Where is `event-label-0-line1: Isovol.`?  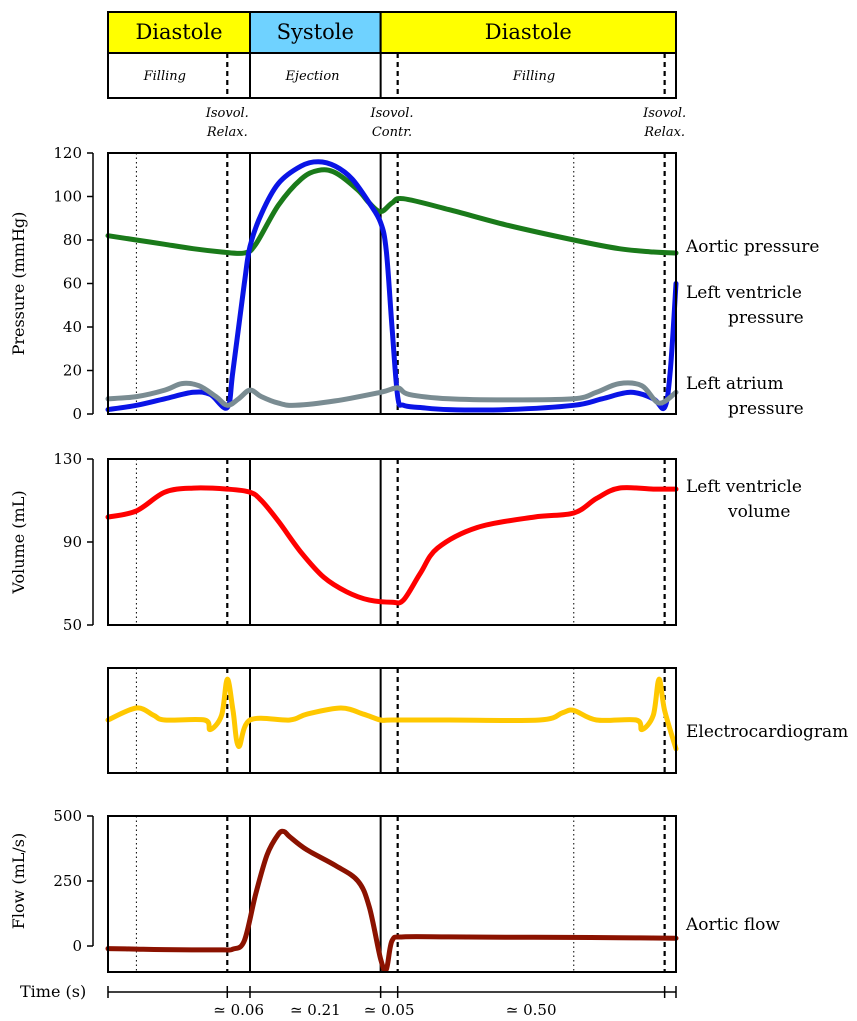
event-label-0-line1: Isovol. is located at coordinates (227, 113).